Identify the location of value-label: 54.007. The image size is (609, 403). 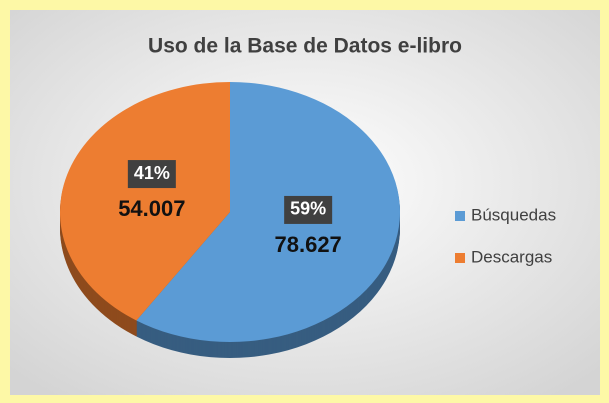
(151, 208).